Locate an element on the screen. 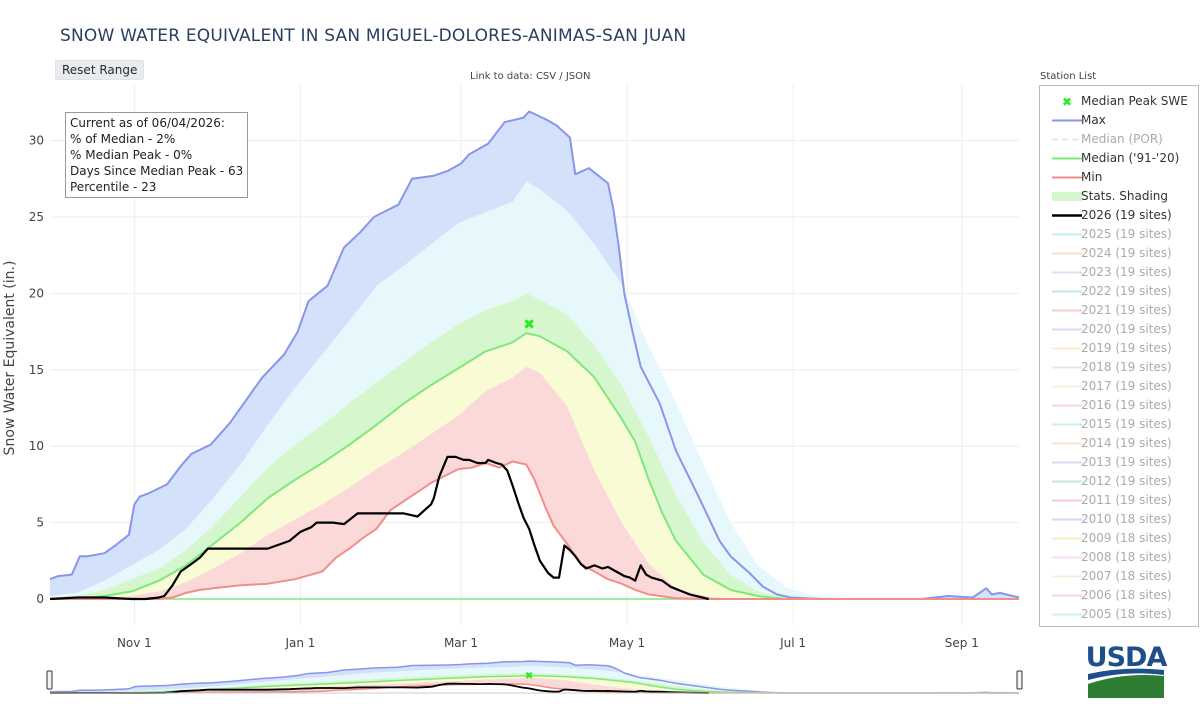  legend-item: 2015 (19 sites) is located at coordinates (1119, 424).